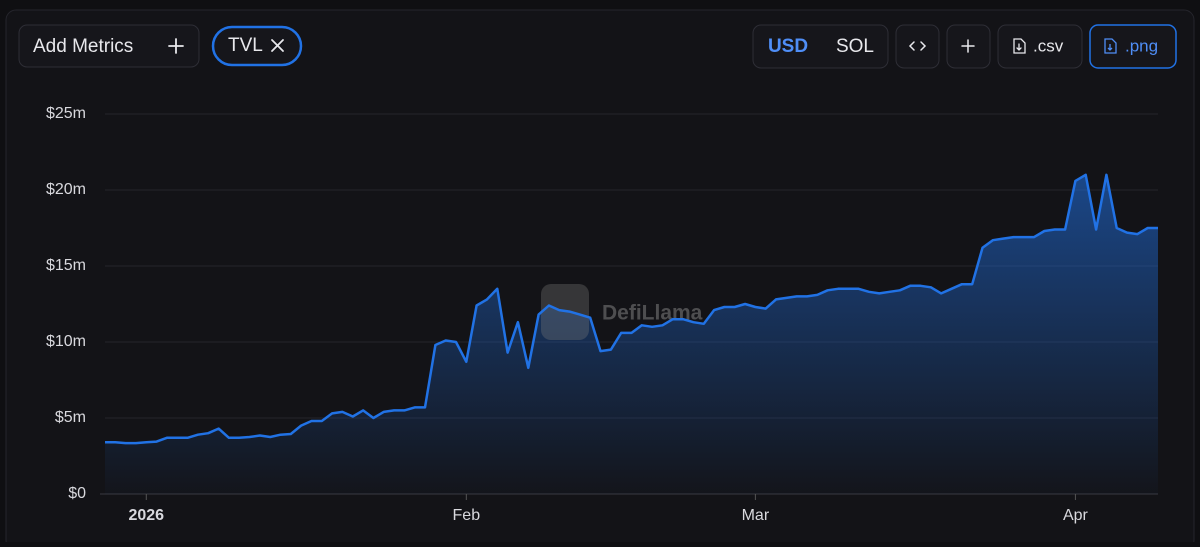 The image size is (1200, 547). Describe the element at coordinates (756, 515) in the screenshot. I see `x-tick-label: Mar` at that location.